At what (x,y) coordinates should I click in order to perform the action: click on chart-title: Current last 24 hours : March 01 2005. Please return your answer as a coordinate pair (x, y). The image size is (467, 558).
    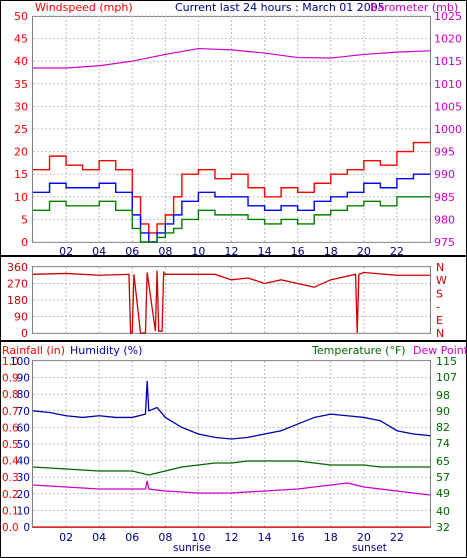
    Looking at the image, I should click on (280, 7).